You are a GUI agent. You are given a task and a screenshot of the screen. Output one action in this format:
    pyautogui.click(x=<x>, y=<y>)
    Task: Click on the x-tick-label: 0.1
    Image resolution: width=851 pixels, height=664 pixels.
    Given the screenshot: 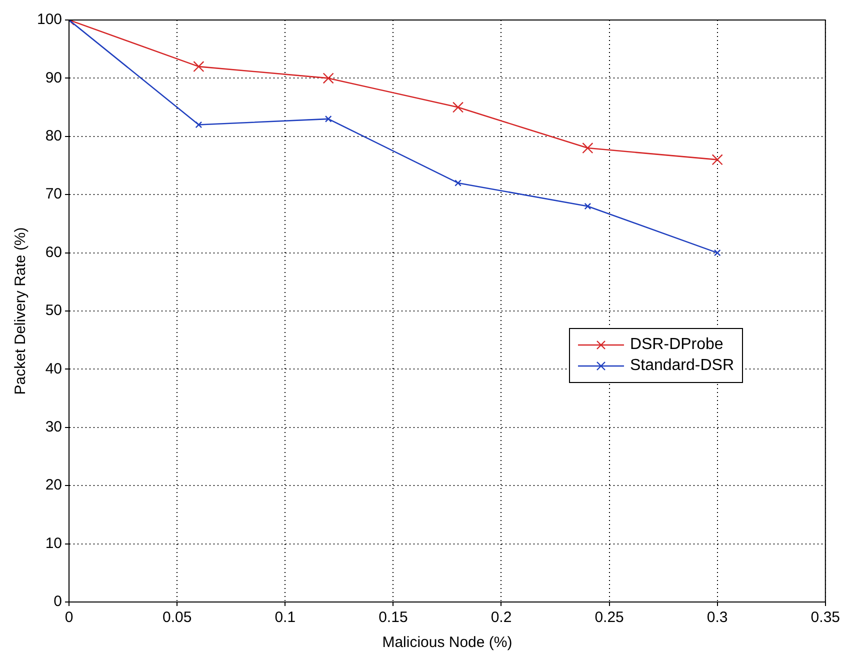 What is the action you would take?
    pyautogui.click(x=285, y=617)
    